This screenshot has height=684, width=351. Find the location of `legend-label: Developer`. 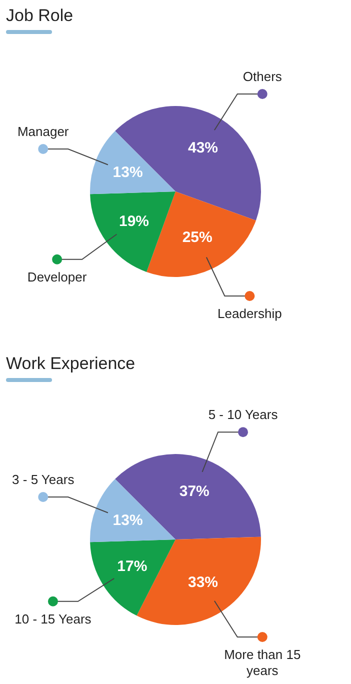

legend-label: Developer is located at coordinates (57, 276).